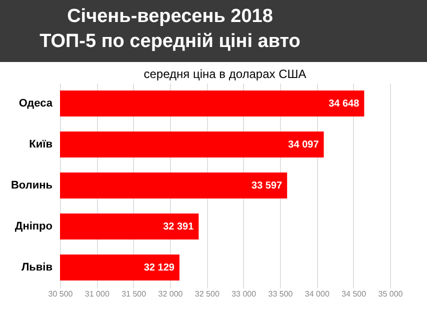  I want to click on x-tick-label: 35 000, so click(391, 294).